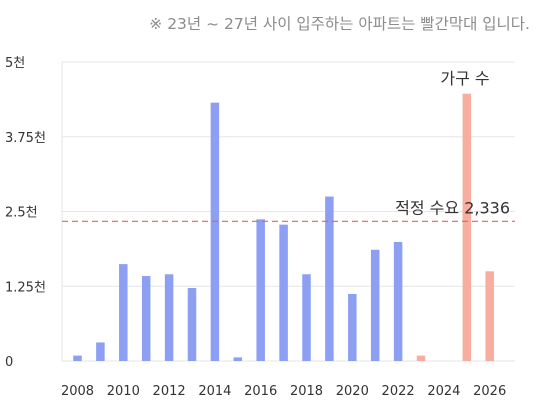 Image resolution: width=540 pixels, height=413 pixels. Describe the element at coordinates (352, 391) in the screenshot. I see `x-tick-label-2020: 2020` at that location.